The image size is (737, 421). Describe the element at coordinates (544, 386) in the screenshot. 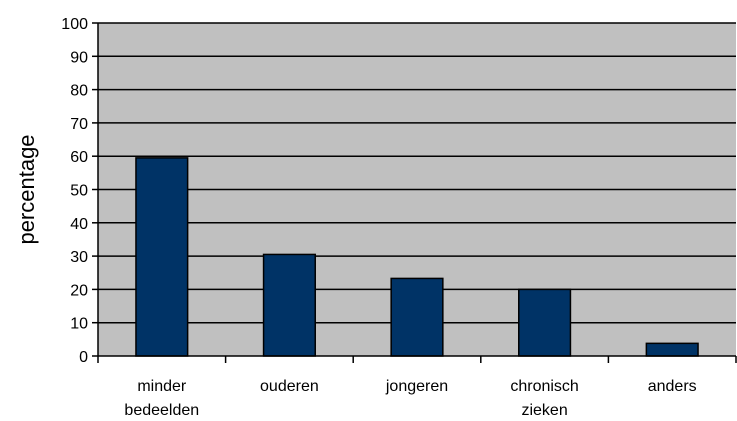

I see `category-label-3-line-0: chronisch` at that location.